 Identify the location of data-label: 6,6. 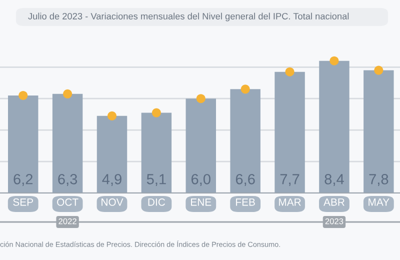
(245, 180).